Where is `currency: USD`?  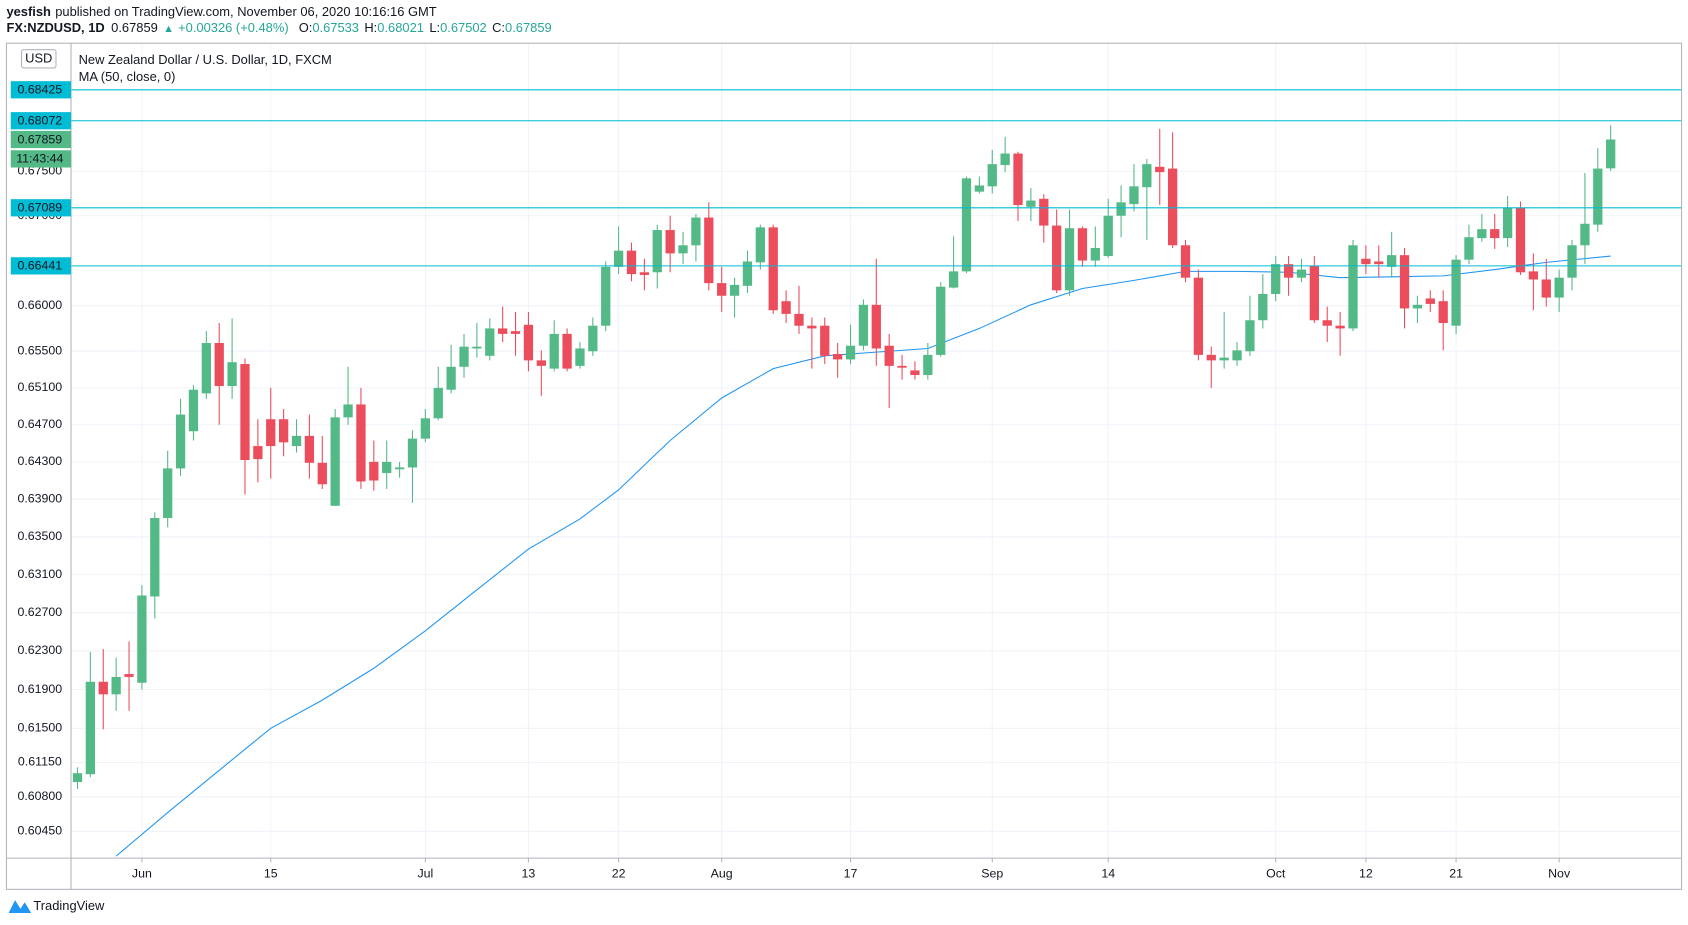
currency: USD is located at coordinates (38, 58).